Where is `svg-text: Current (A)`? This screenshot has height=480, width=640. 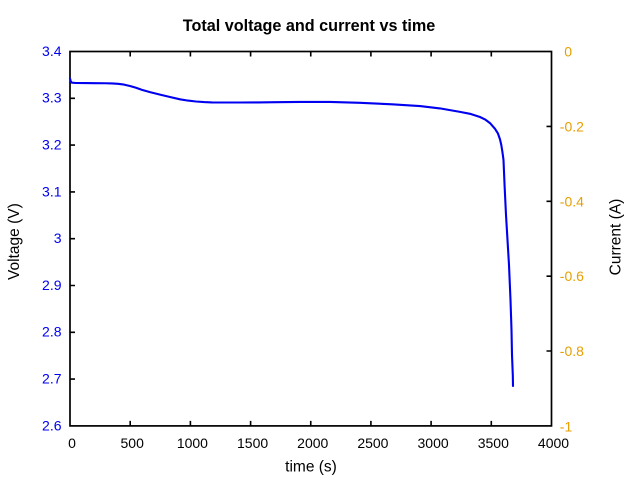
svg-text: Current (A) is located at coordinates (616, 237).